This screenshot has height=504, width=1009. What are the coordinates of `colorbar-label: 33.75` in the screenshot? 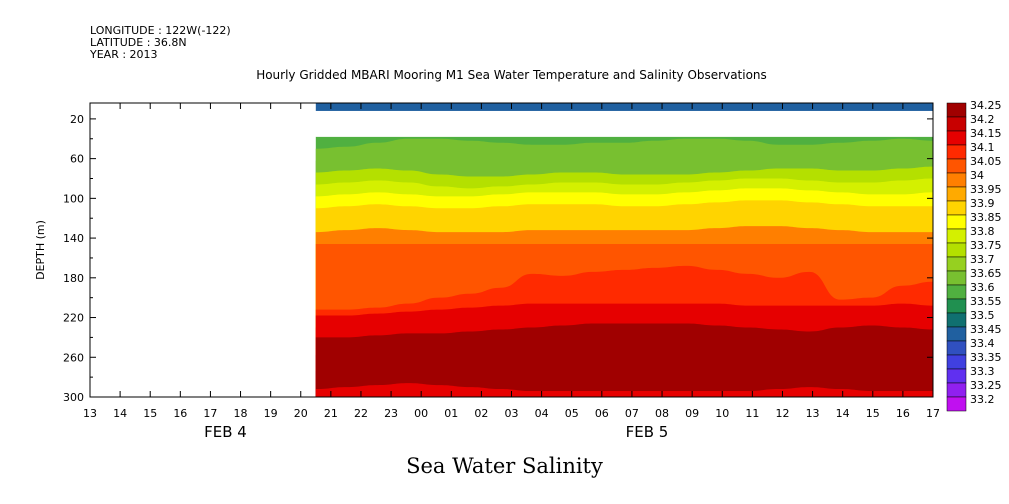 It's located at (986, 245).